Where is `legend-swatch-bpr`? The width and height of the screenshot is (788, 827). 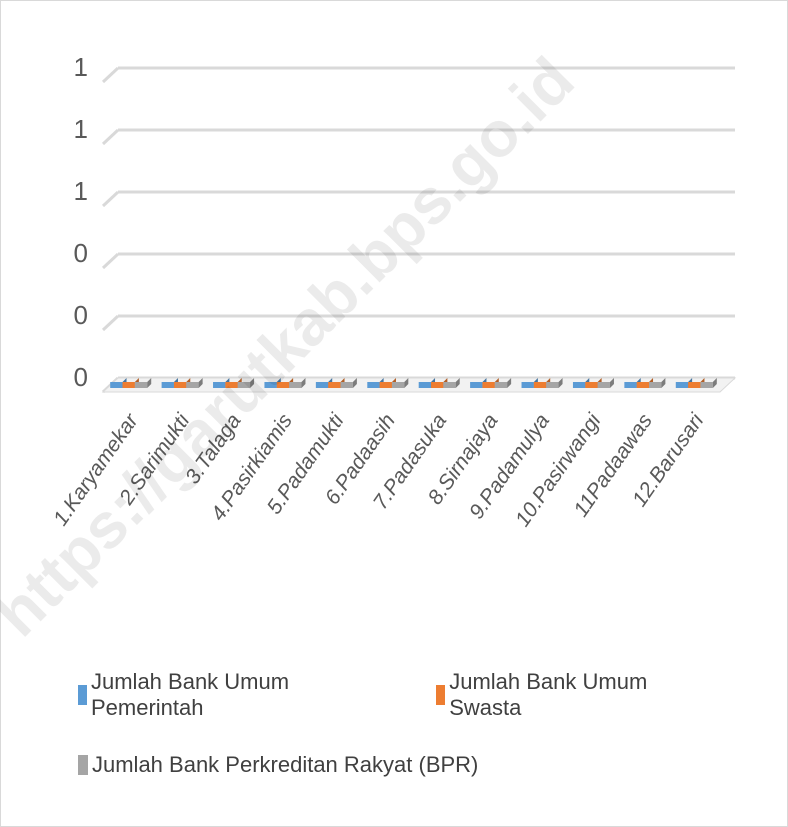 legend-swatch-bpr is located at coordinates (83, 765).